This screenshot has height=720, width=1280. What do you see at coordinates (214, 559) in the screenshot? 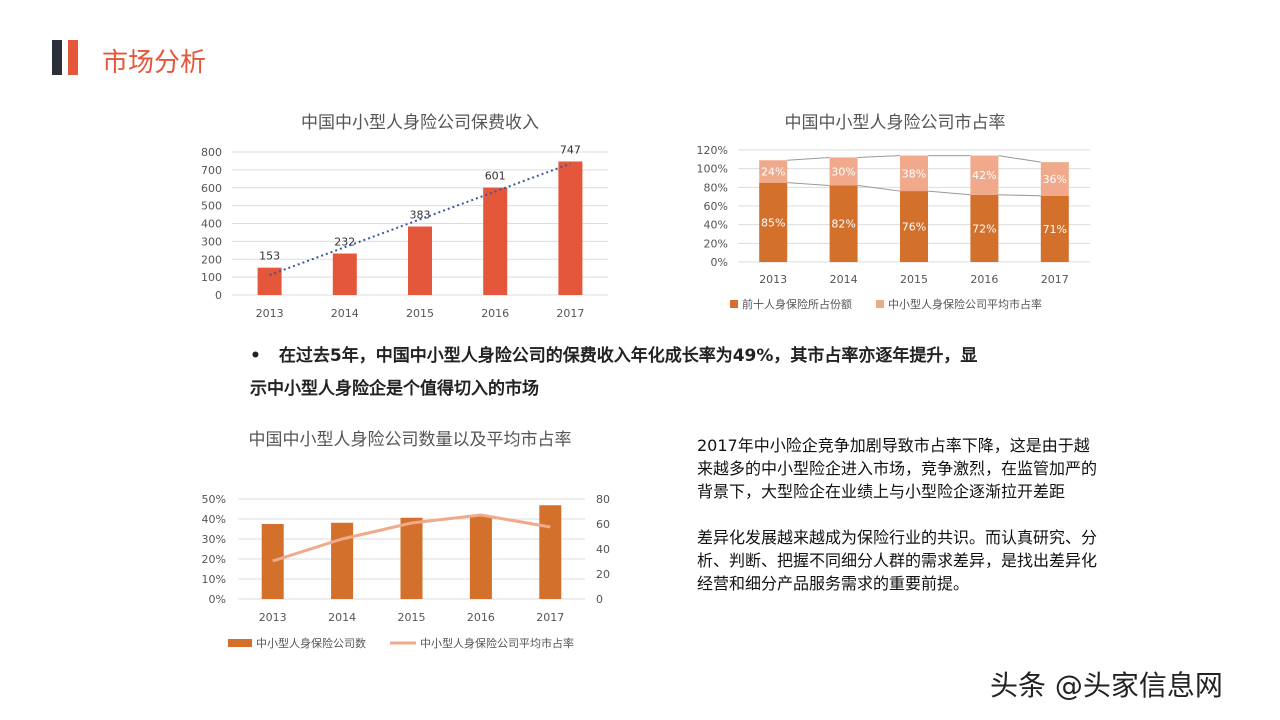
I see `y-tick-label-left: 20%` at bounding box center [214, 559].